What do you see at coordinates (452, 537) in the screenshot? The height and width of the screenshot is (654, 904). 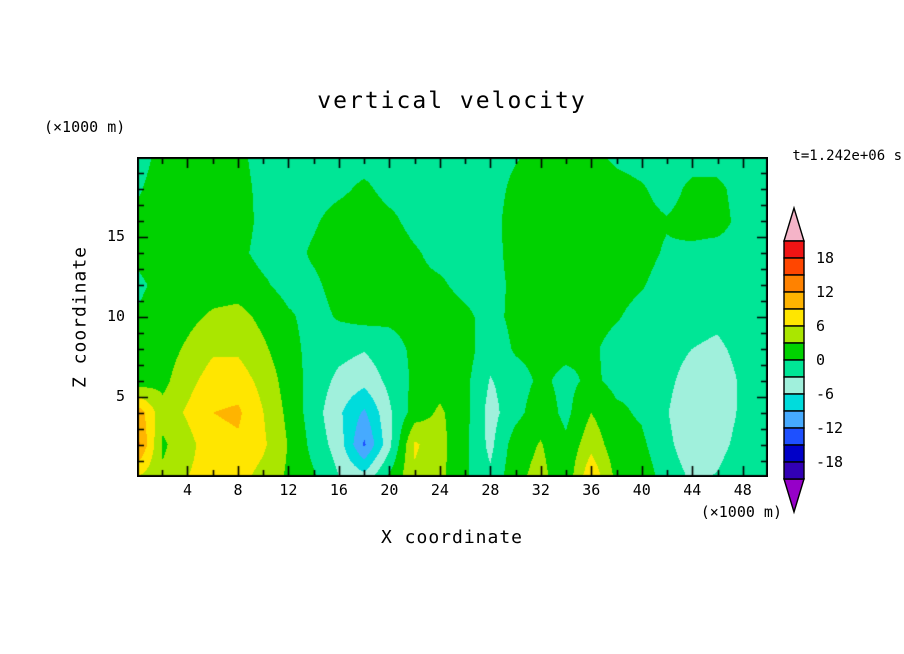 I see `x-axis-title: X coordinate` at bounding box center [452, 537].